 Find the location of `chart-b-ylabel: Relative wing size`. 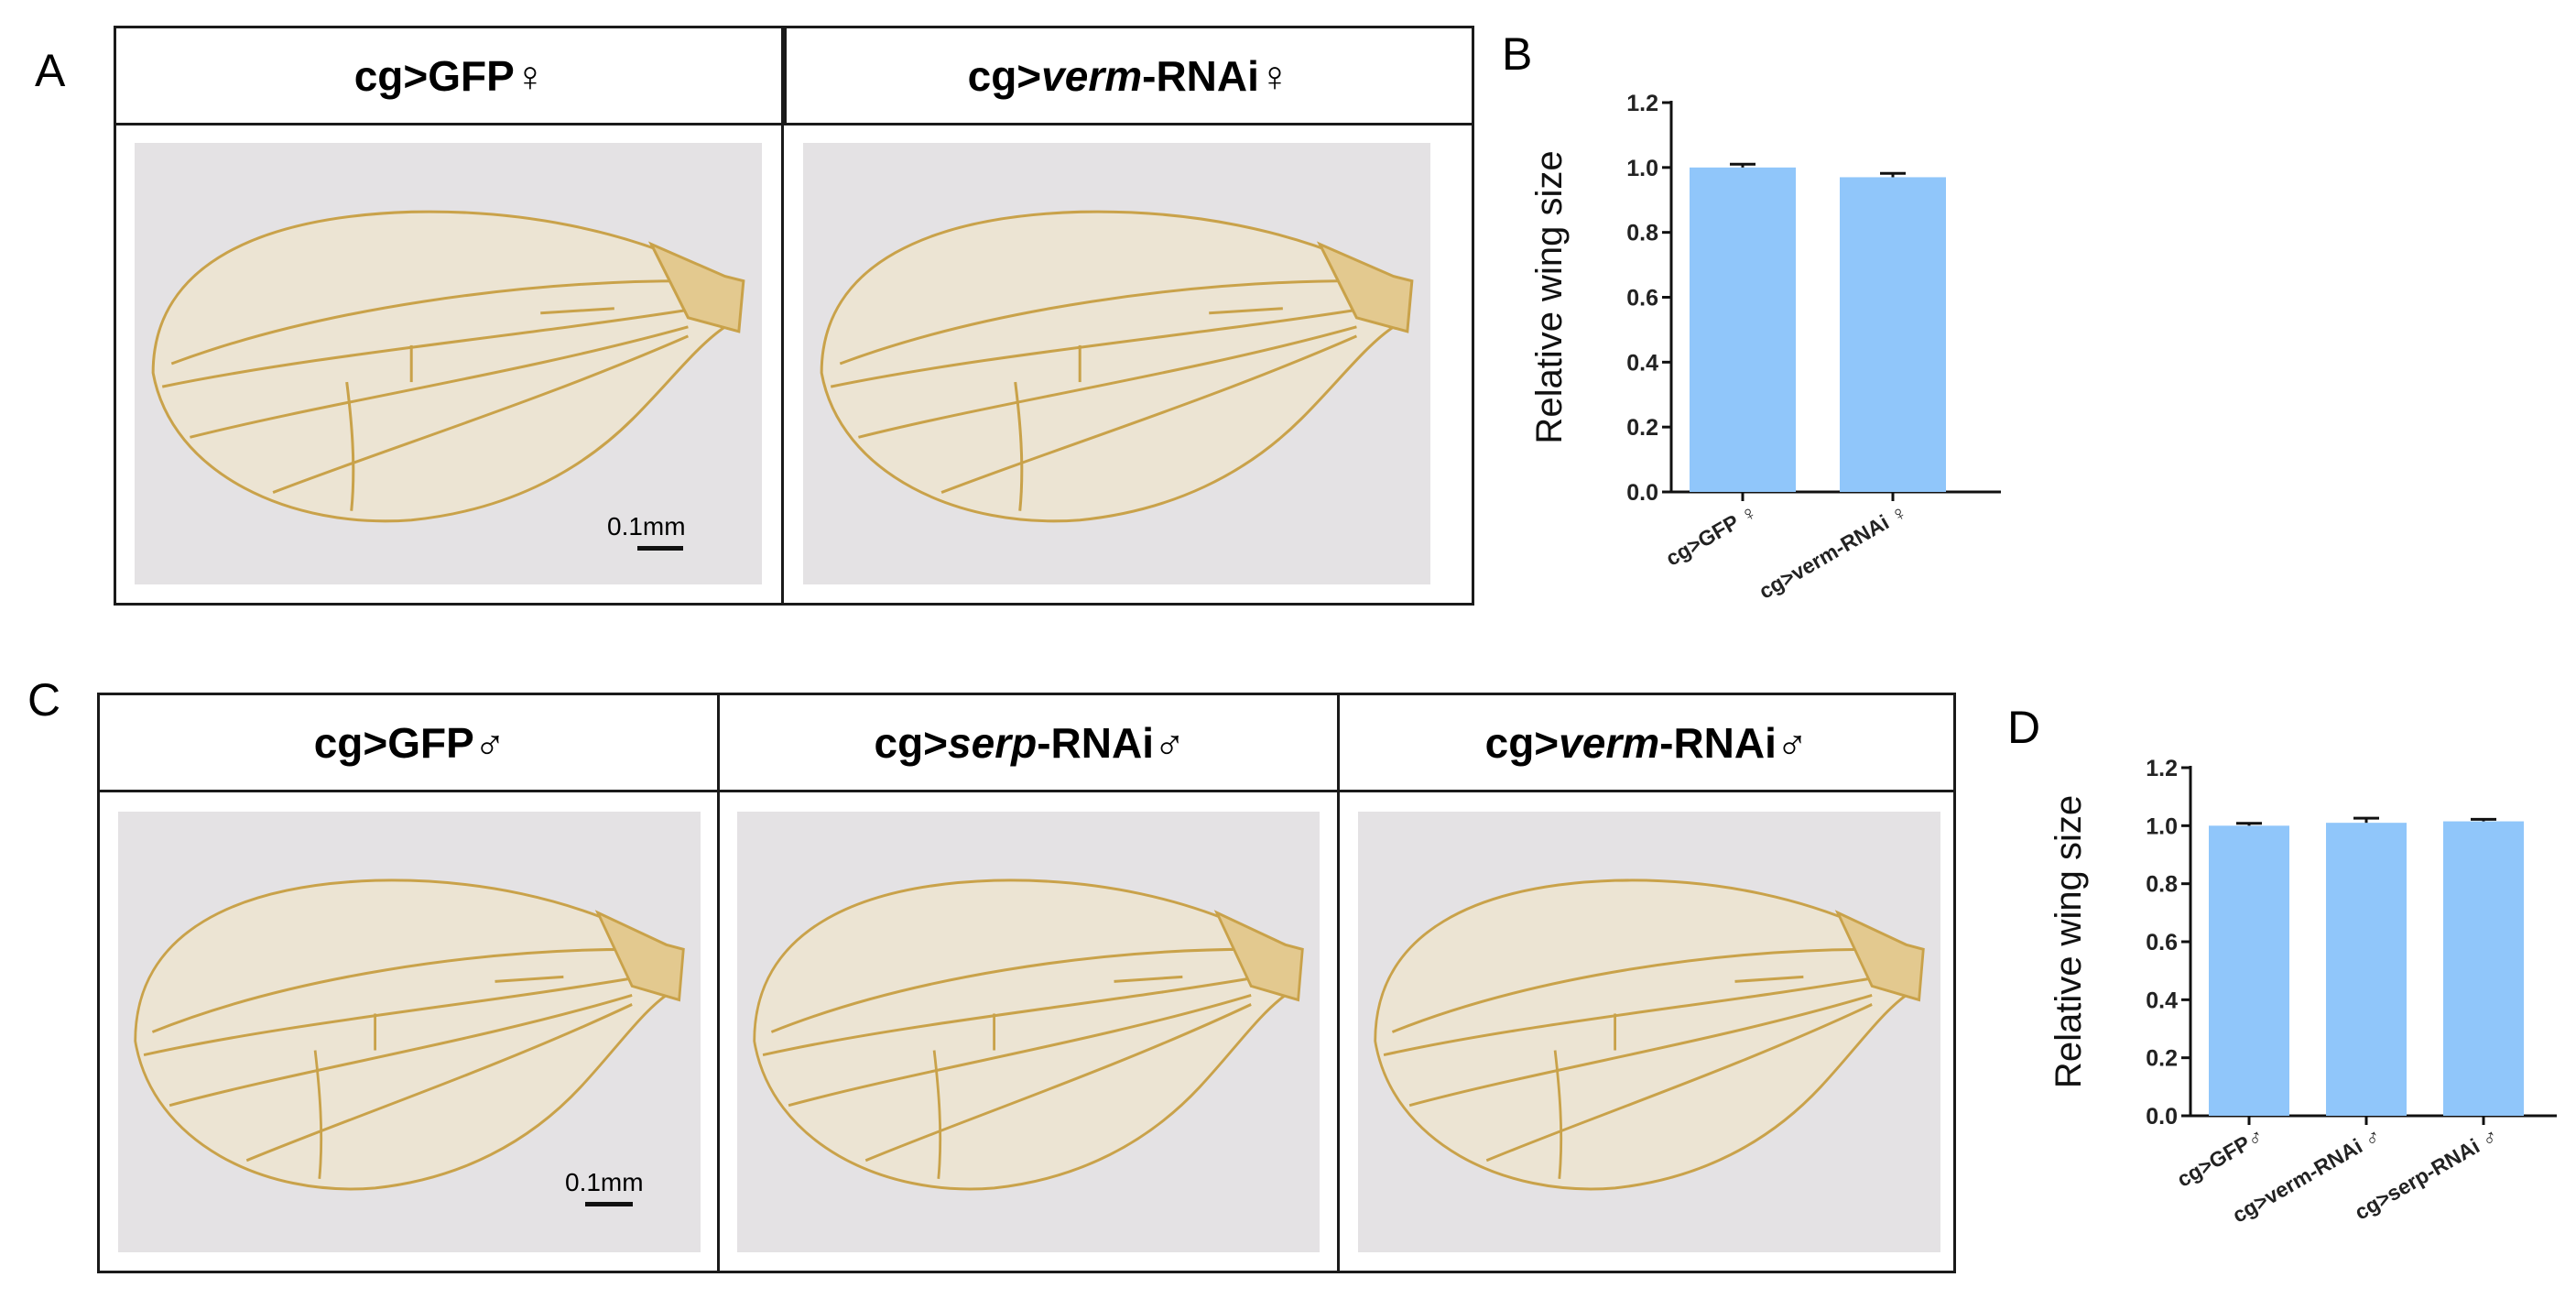

chart-b-ylabel: Relative wing size is located at coordinates (1549, 296).